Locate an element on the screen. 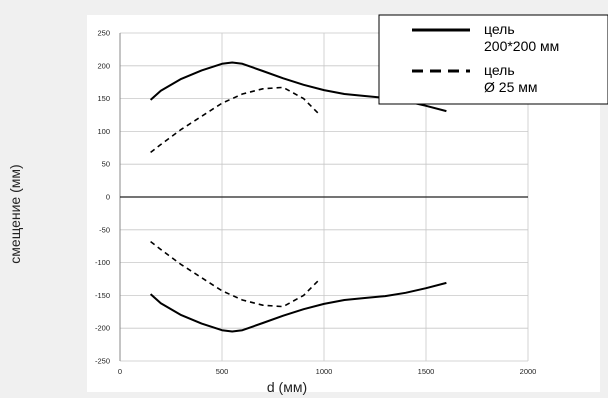 The image size is (608, 398). x-tick-label: 1000 is located at coordinates (324, 371).